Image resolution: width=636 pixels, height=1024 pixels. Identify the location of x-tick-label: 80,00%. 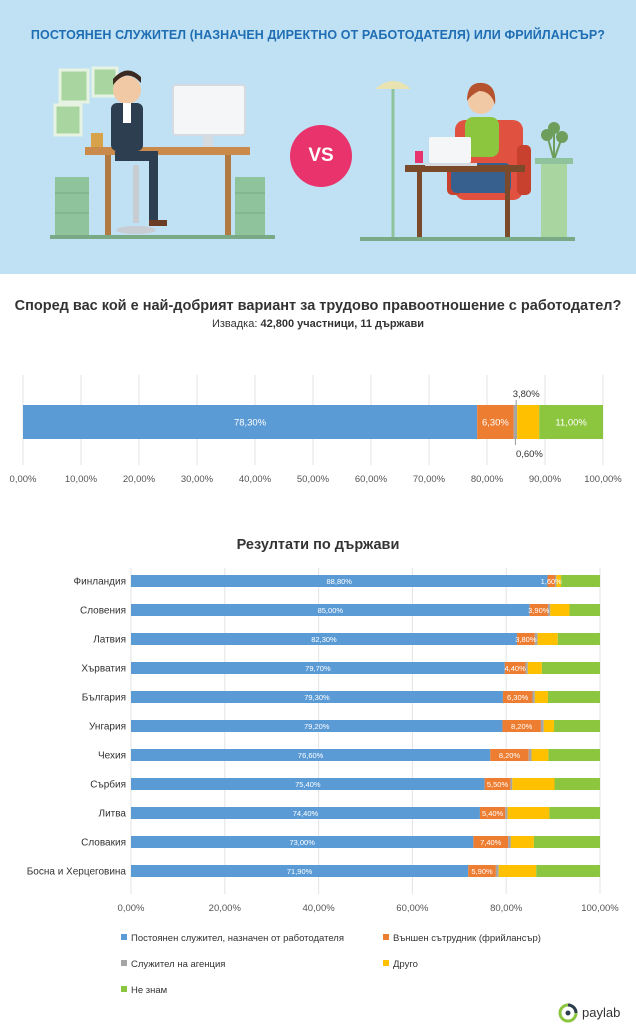
(506, 908).